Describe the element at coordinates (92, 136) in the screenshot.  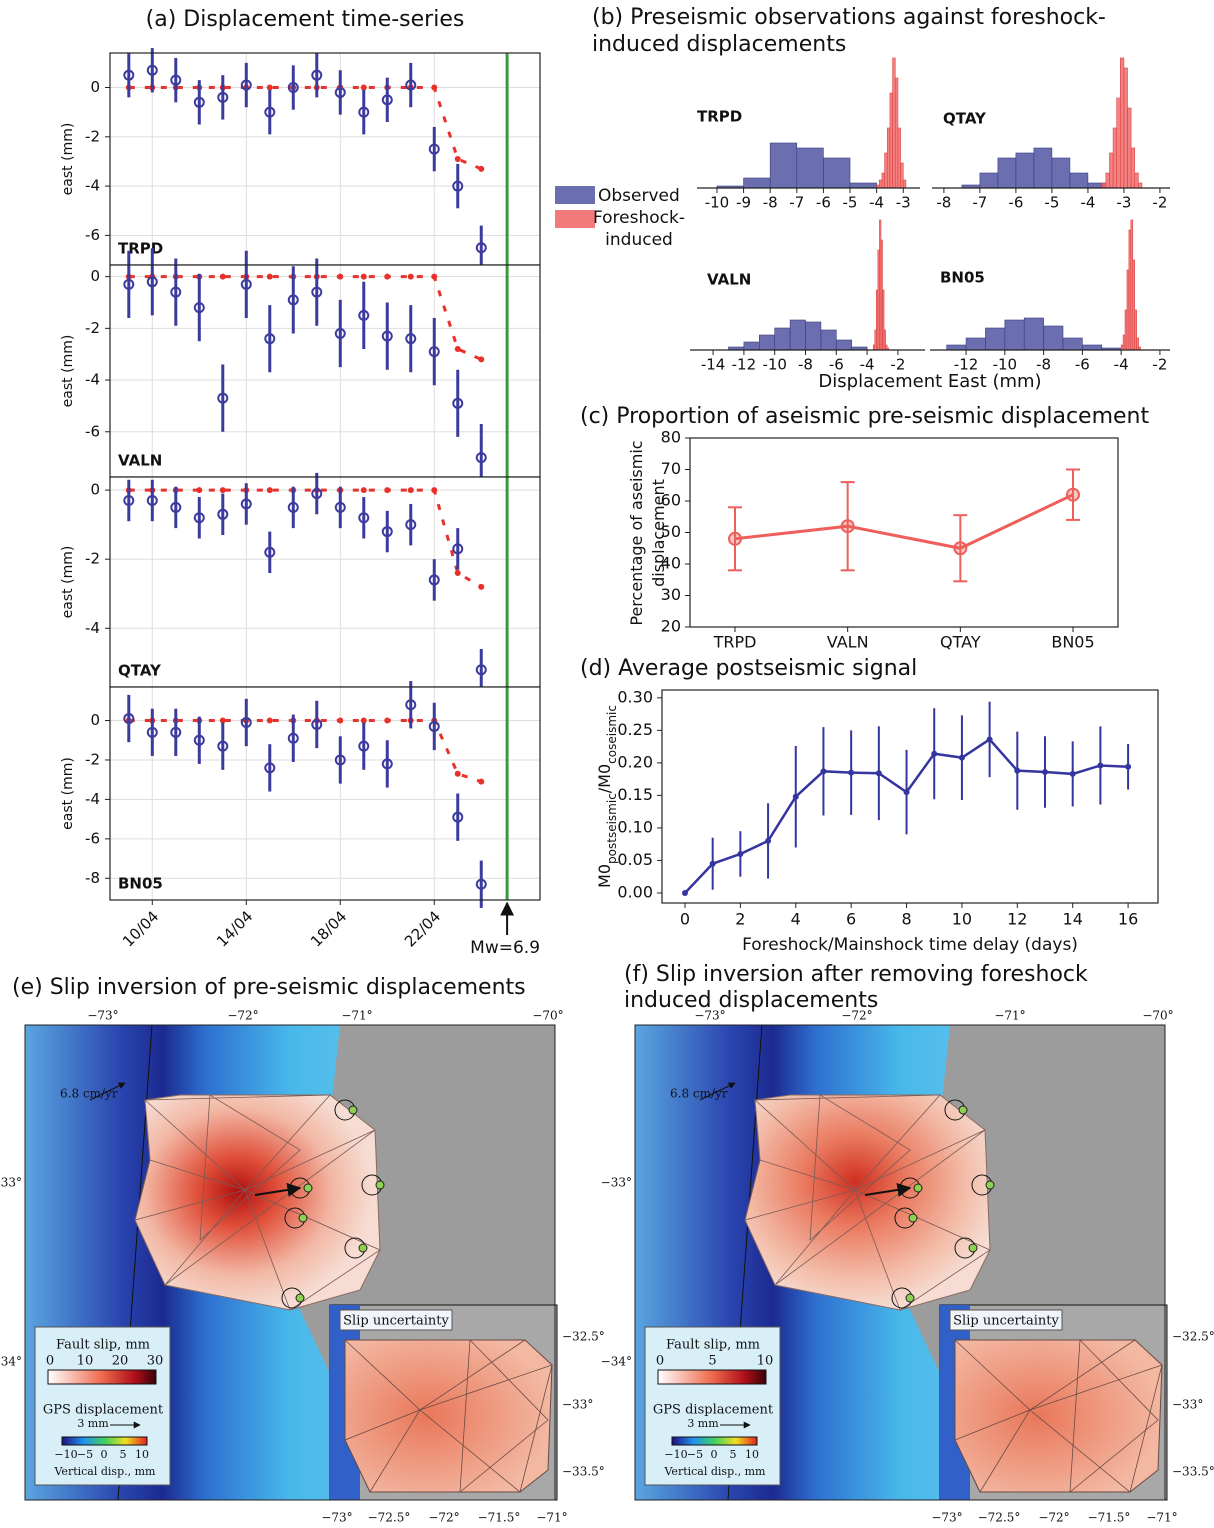
I see `y-tick-label: -2` at that location.